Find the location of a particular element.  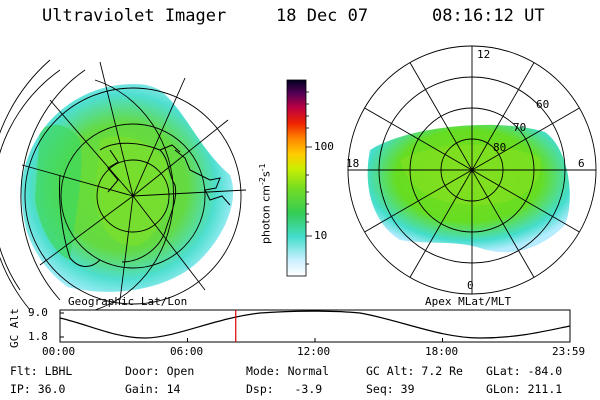

mlt-label-12: 12 is located at coordinates (484, 54).